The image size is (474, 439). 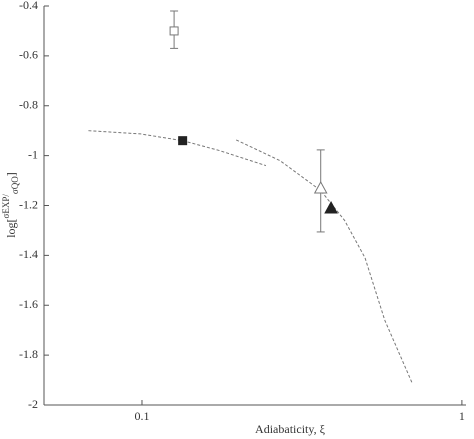 I want to click on y-label-prefix: log[, so click(x=11, y=227).